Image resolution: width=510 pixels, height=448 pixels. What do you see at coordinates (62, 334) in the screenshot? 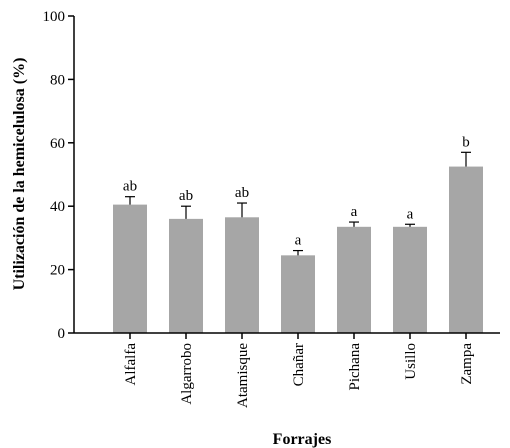
I see `y-tick-label: 0` at bounding box center [62, 334].